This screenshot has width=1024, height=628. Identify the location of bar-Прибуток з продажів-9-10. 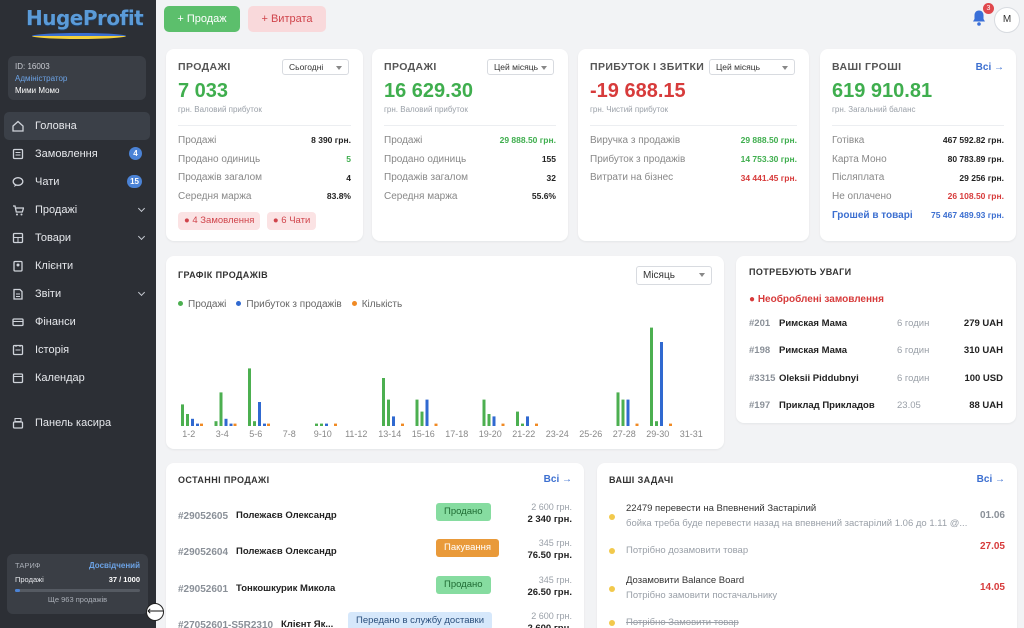
(326, 424).